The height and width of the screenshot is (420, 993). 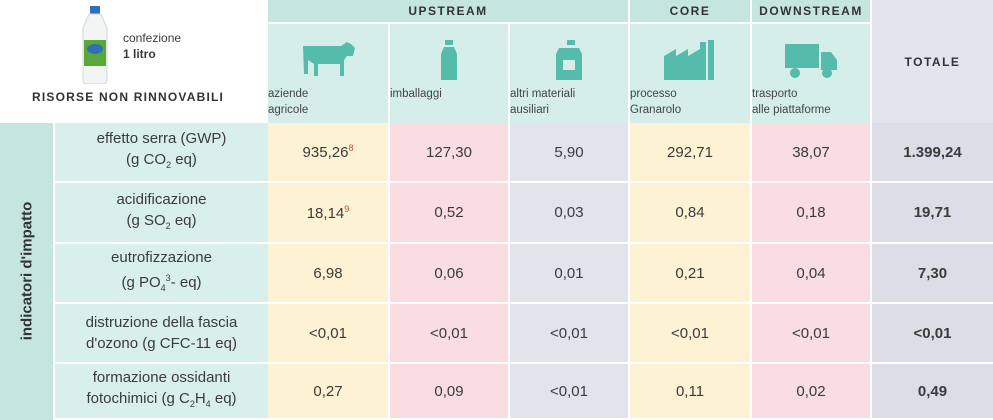 I want to click on label-text: fotochimici (g C, so click(x=138, y=398).